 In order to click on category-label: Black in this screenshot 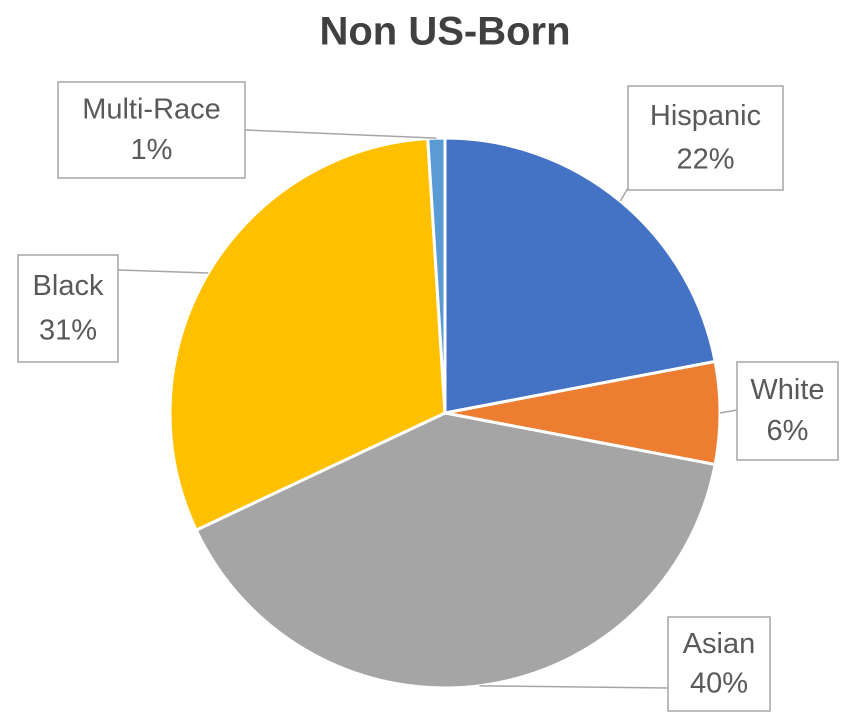, I will do `click(68, 286)`.